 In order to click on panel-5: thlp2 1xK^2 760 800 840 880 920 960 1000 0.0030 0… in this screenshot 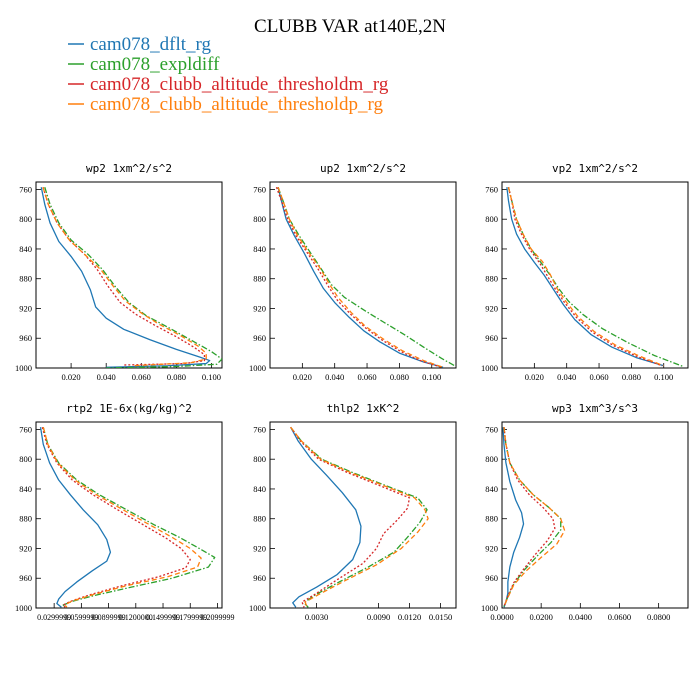, I will do `click(353, 512)`.